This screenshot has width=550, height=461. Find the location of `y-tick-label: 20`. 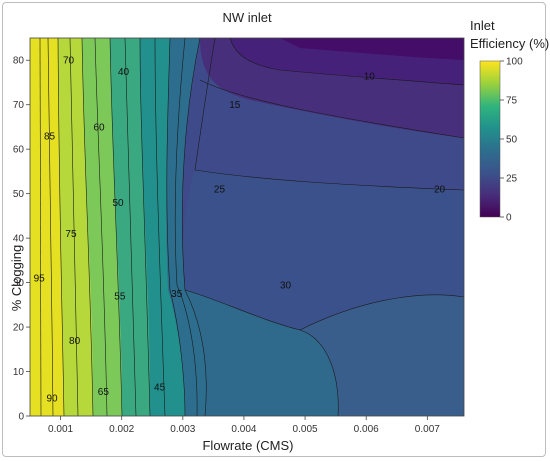

y-tick-label: 20 is located at coordinates (19, 328).